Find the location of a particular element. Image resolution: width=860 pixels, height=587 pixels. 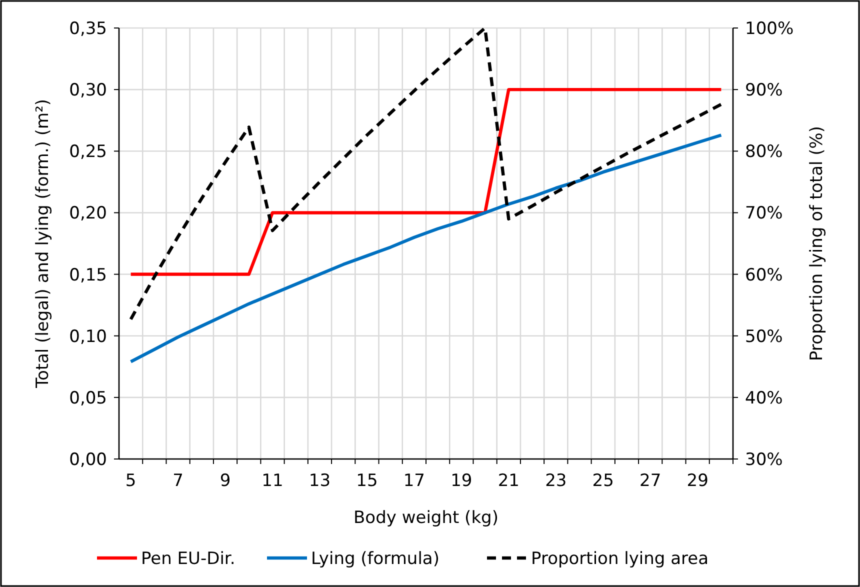

y2-axis-title: Proportion lying of total (%) is located at coordinates (817, 244).